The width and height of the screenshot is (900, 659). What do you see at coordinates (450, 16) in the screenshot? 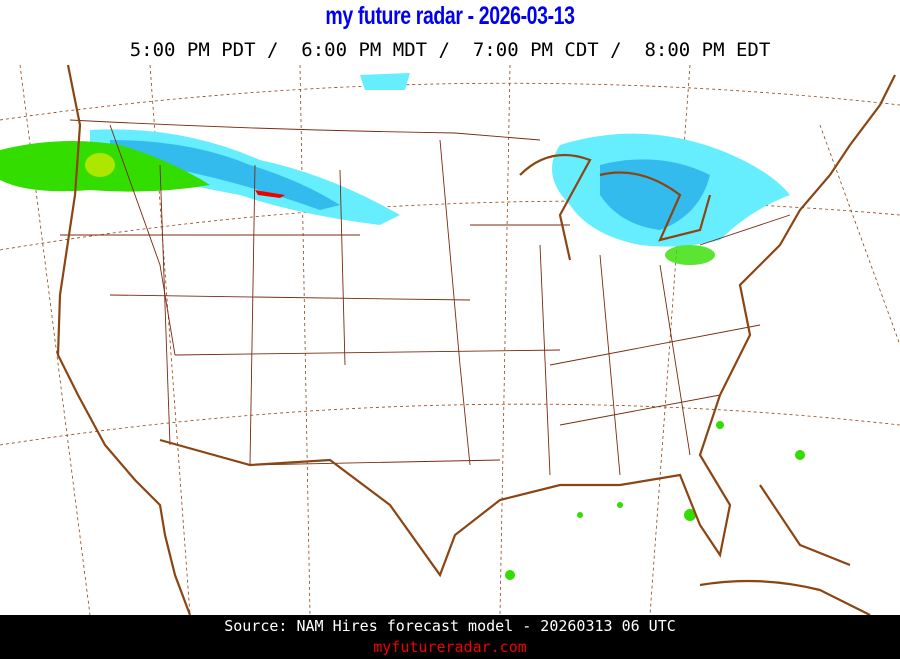
I see `page-title: my future radar - 2026-03-13` at bounding box center [450, 16].